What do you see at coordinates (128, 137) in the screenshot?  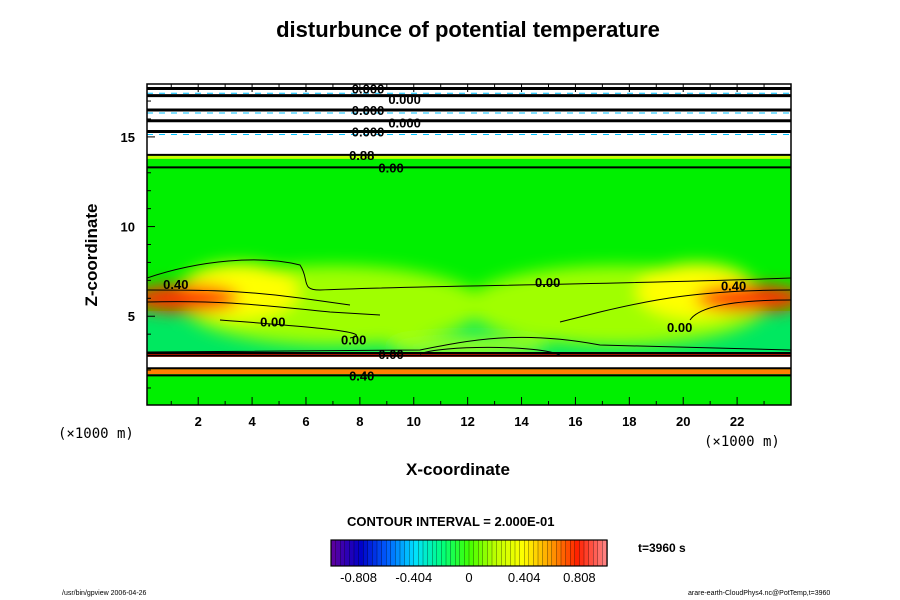 I see `y-tick-label: 15` at bounding box center [128, 137].